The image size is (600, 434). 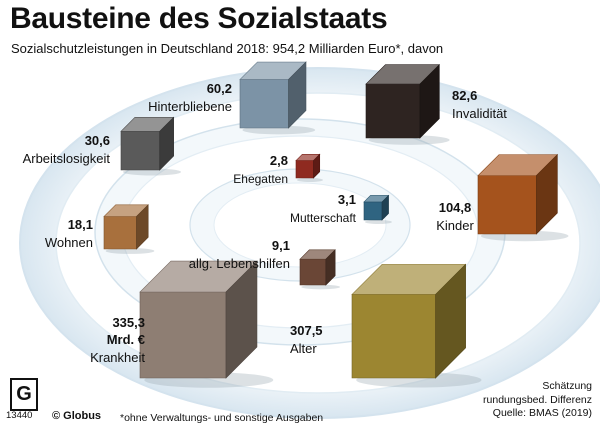 I want to click on cube-allg-lebenshilfen, so click(x=320, y=269).